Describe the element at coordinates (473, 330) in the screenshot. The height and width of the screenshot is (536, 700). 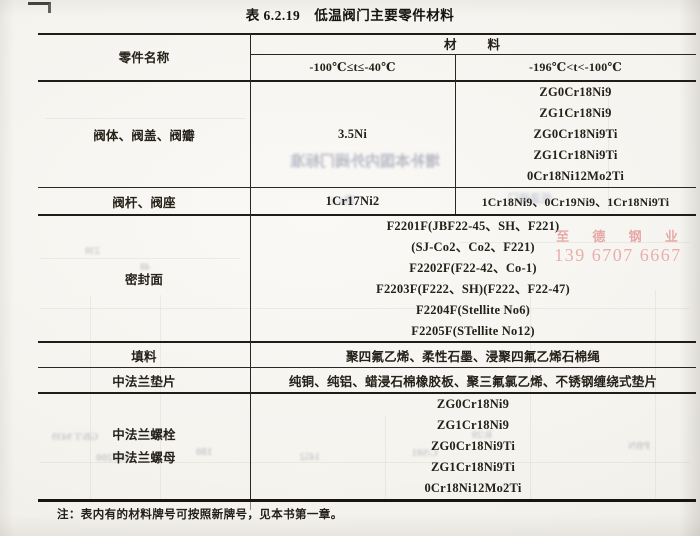
I see `material-grade: F2205F(STellite No12)` at that location.